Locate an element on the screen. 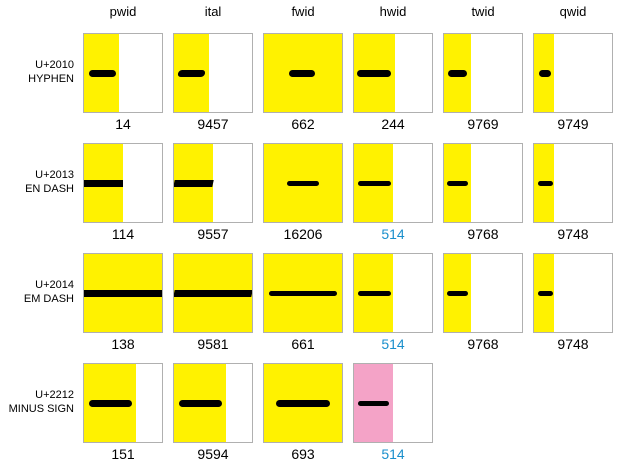 This screenshot has width=622, height=466. row-label: U+2014 EM DASH is located at coordinates (37, 292).